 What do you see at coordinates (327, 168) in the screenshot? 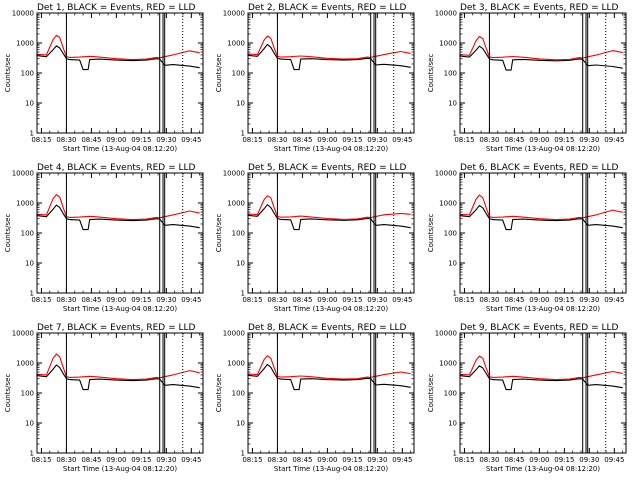
I see `panel-title: Det 5, BLACK = Events, RED = LLD` at bounding box center [327, 168].